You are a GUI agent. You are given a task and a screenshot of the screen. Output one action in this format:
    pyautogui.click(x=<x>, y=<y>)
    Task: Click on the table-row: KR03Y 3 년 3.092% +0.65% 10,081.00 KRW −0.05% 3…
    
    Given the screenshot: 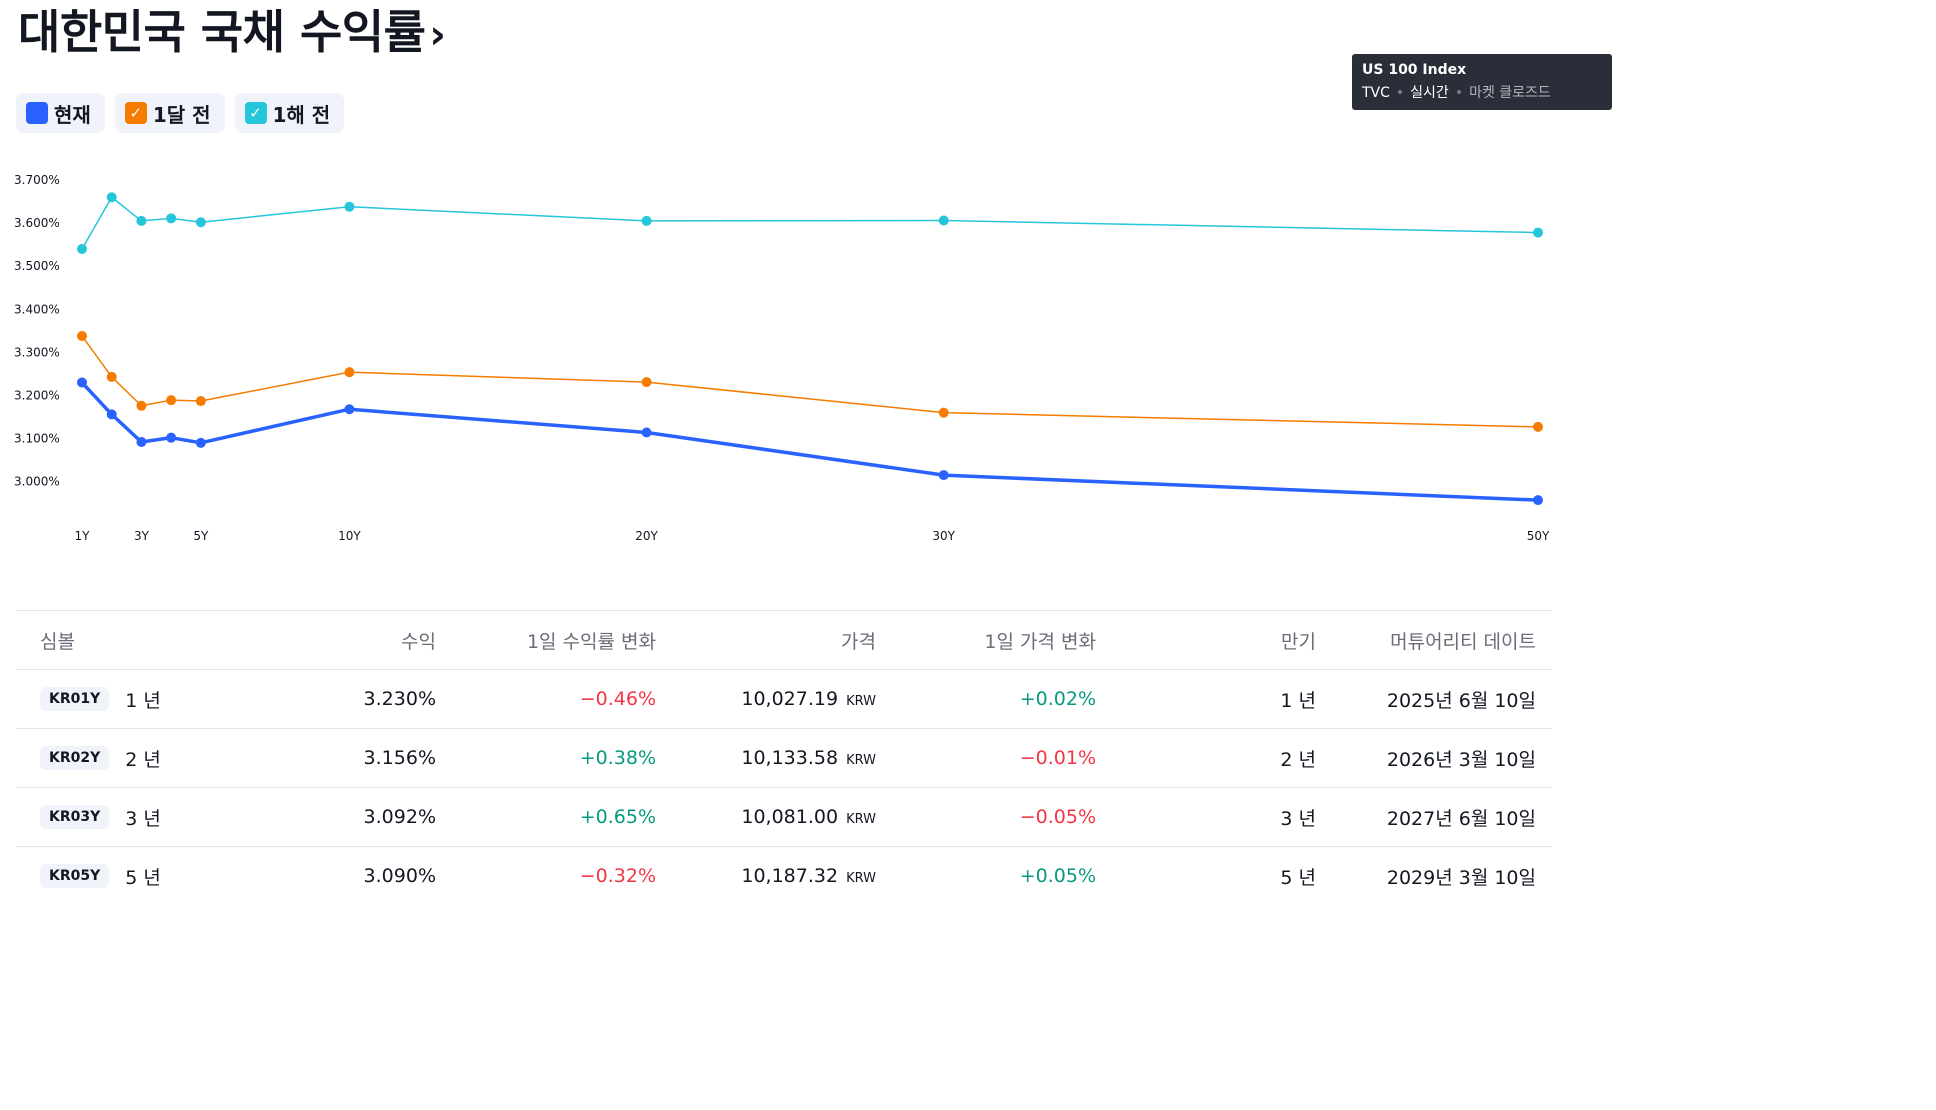 What is the action you would take?
    pyautogui.click(x=784, y=816)
    